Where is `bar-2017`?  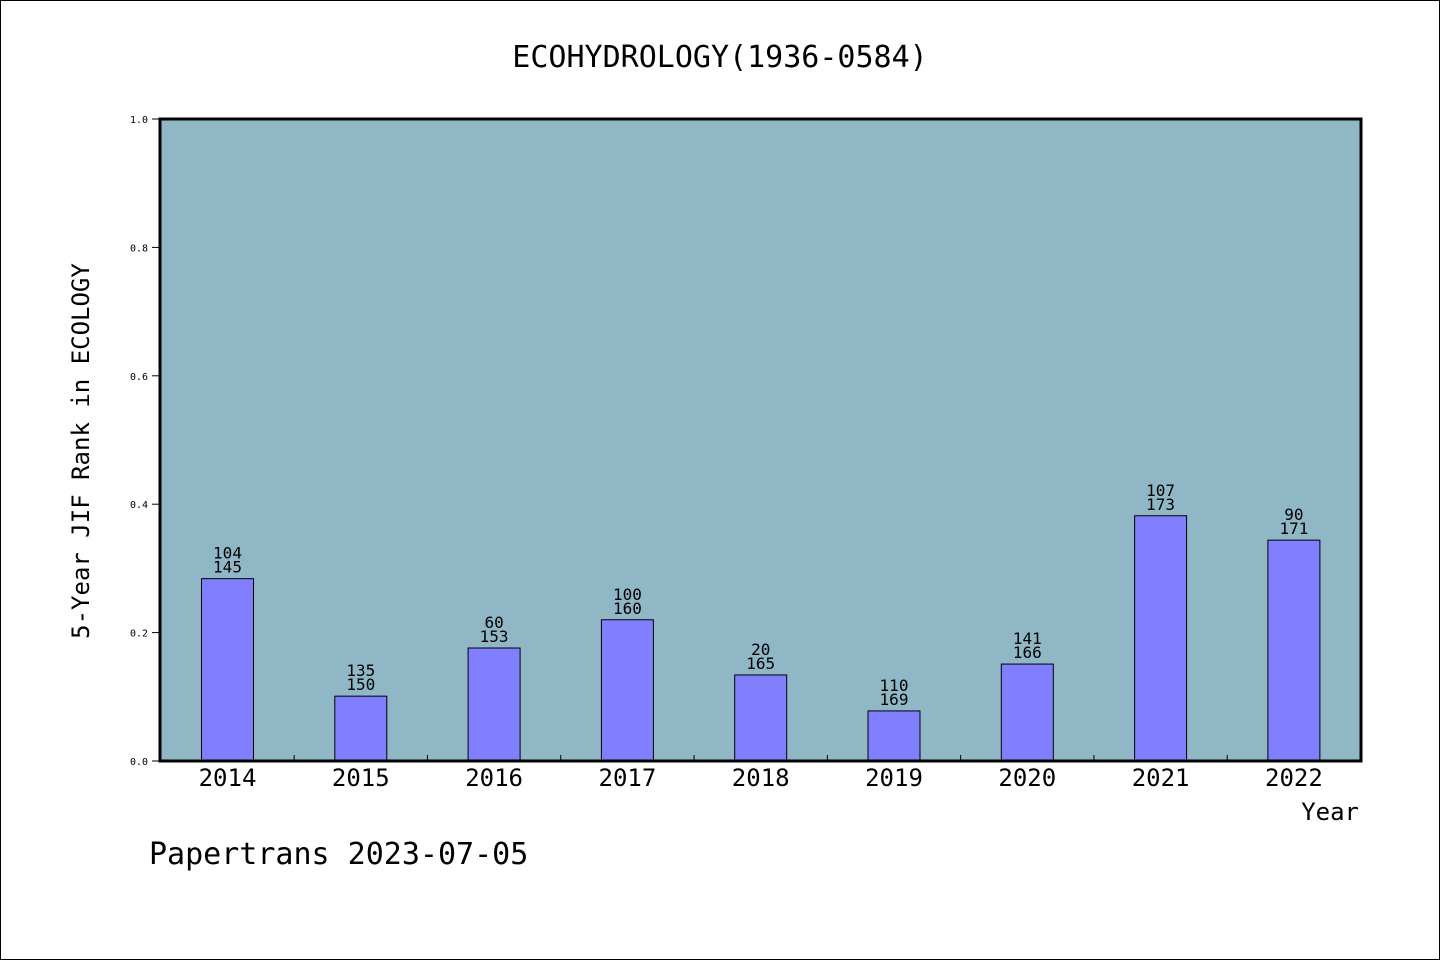
bar-2017 is located at coordinates (627, 690).